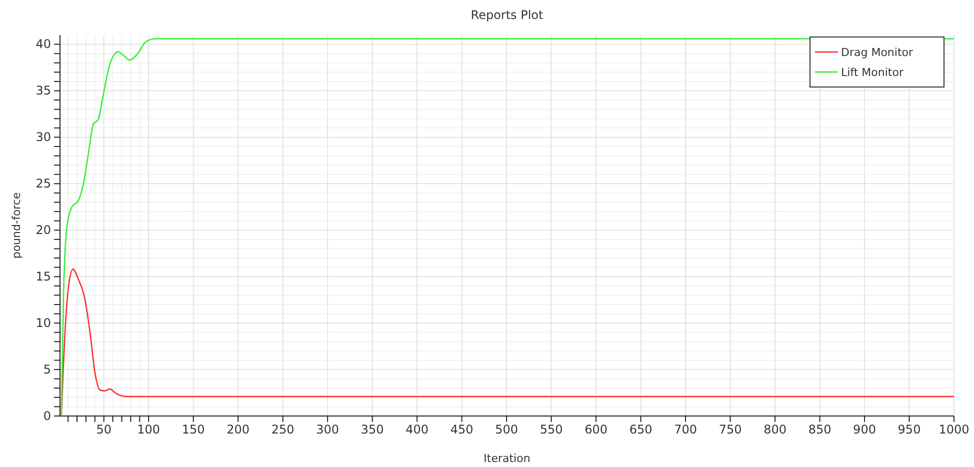  What do you see at coordinates (864, 429) in the screenshot?
I see `x-tick-label: 900` at bounding box center [864, 429].